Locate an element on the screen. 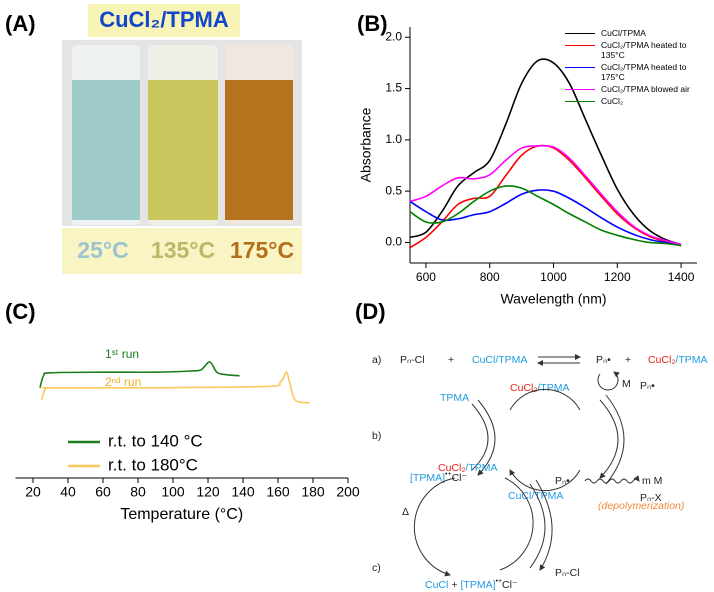 This screenshot has height=592, width=714. legend-entry: CuCl₂/TPMA blowed air is located at coordinates (637, 89).